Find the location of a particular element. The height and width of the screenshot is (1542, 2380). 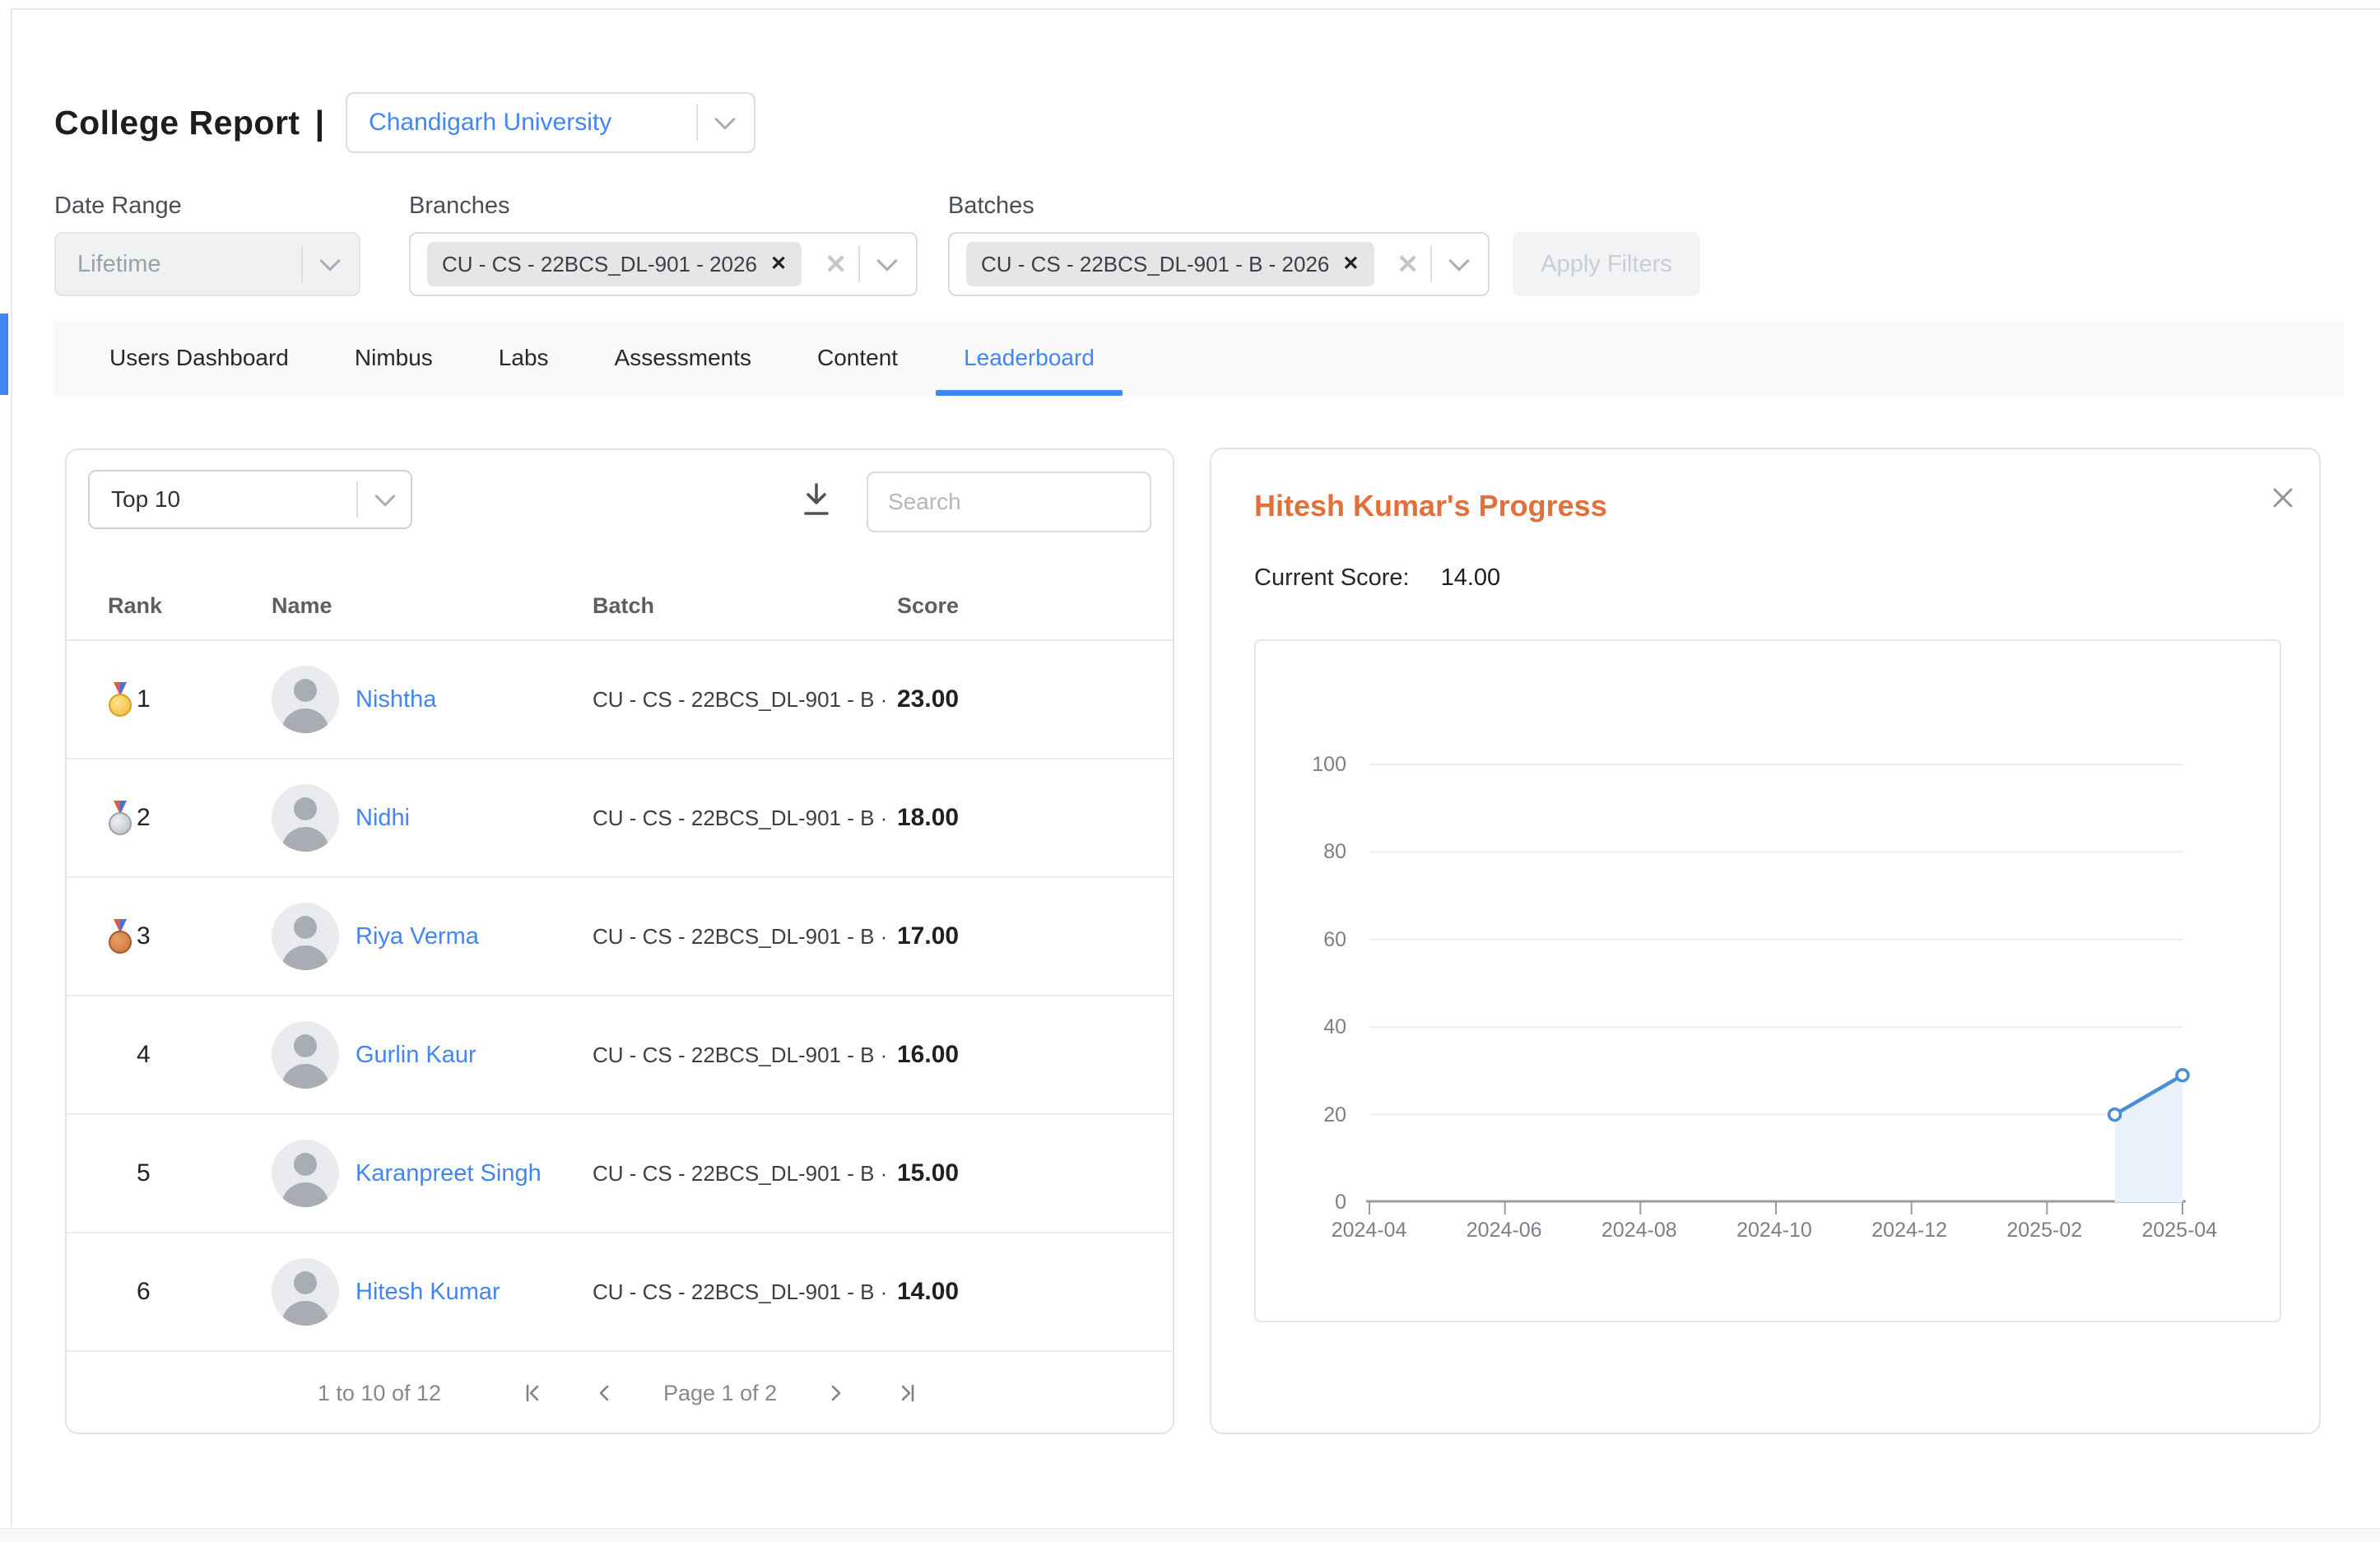

score-value: 18.00 is located at coordinates (928, 817).